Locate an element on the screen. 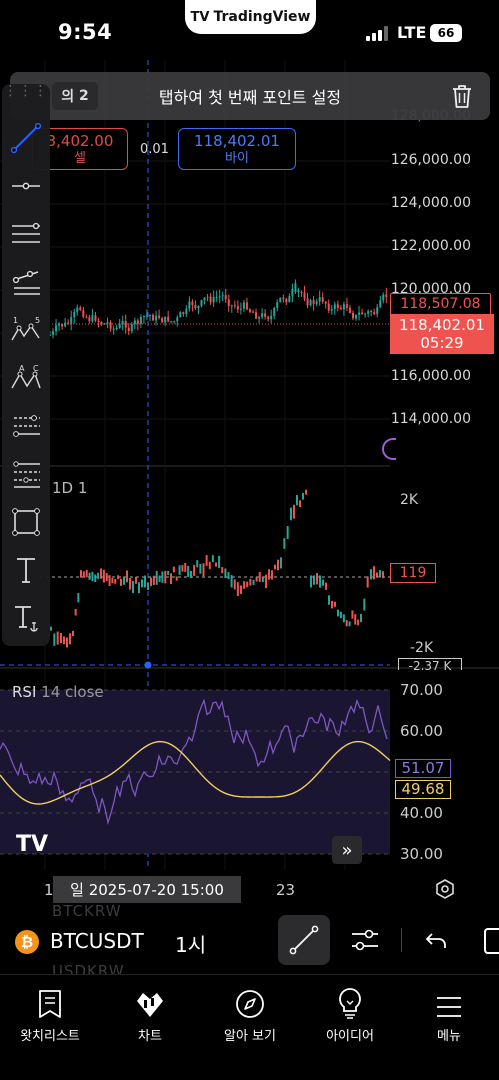 The width and height of the screenshot is (499, 1080). tab-watchlist: 왓치리스트 is located at coordinates (50, 1009).